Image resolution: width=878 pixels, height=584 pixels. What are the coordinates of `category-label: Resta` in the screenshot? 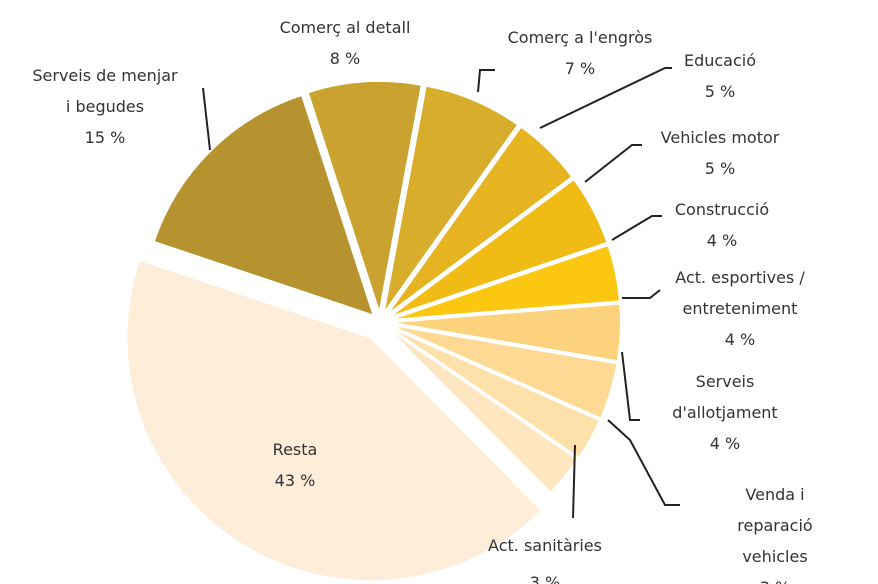 It's located at (295, 449).